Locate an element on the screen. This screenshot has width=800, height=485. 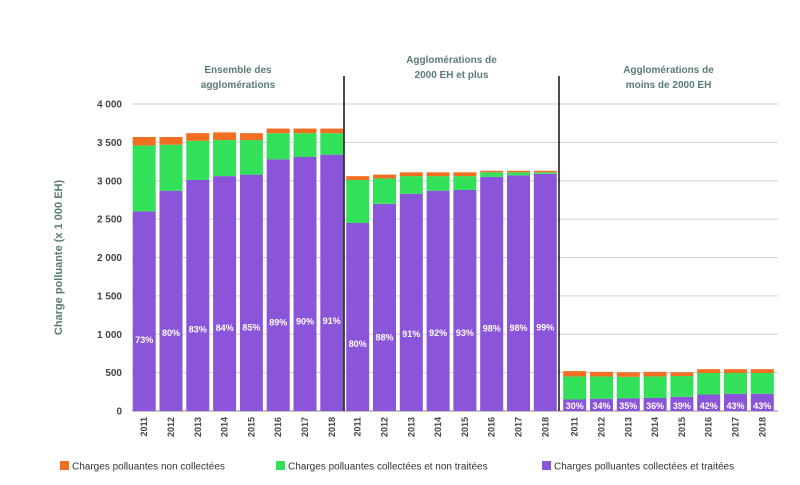
percent-label: 90% is located at coordinates (305, 322).